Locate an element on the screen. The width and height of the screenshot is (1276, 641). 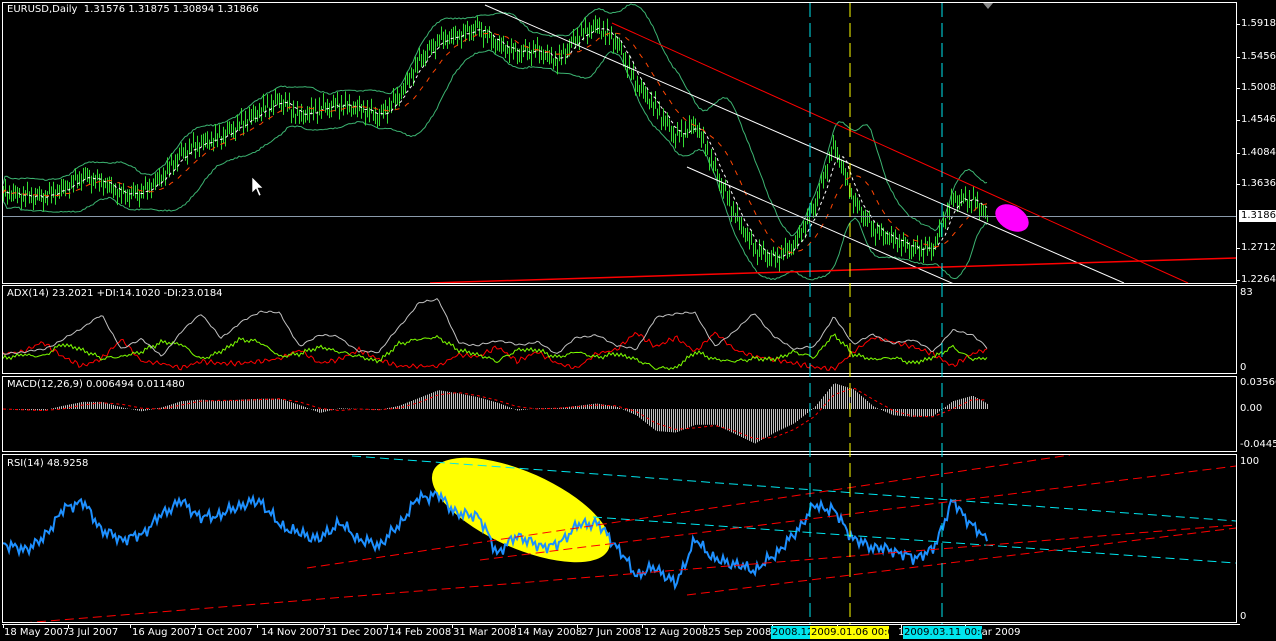
rsi-axis-max: 100 is located at coordinates (1250, 461).